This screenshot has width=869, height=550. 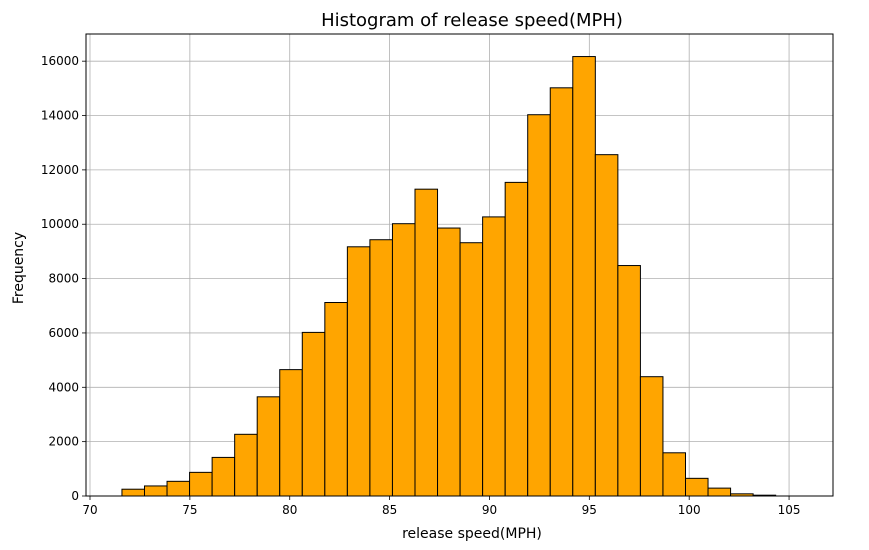 I want to click on x-tick-label-6: 100, so click(x=689, y=510).